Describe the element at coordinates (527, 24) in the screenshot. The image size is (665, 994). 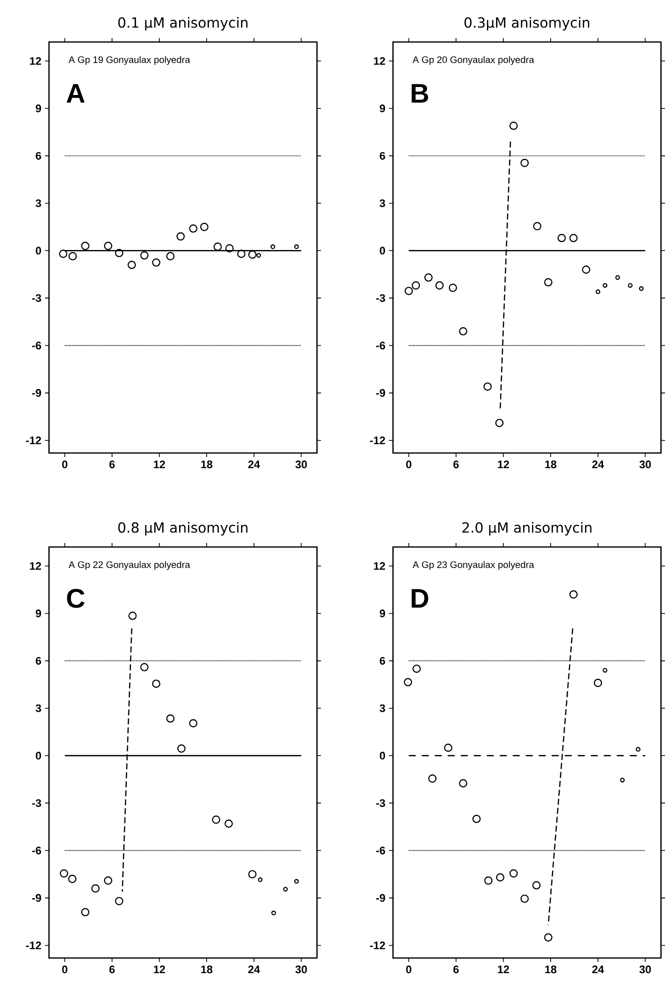
I see `chart-title: 0.3μM anisomycin` at that location.